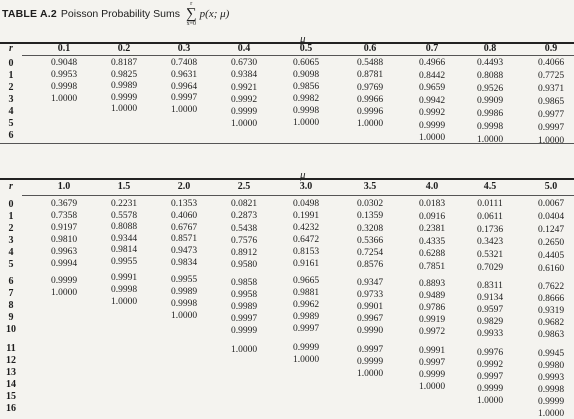 This screenshot has height=419, width=574. What do you see at coordinates (244, 216) in the screenshot?
I see `probability-cell: 0.2873` at bounding box center [244, 216].